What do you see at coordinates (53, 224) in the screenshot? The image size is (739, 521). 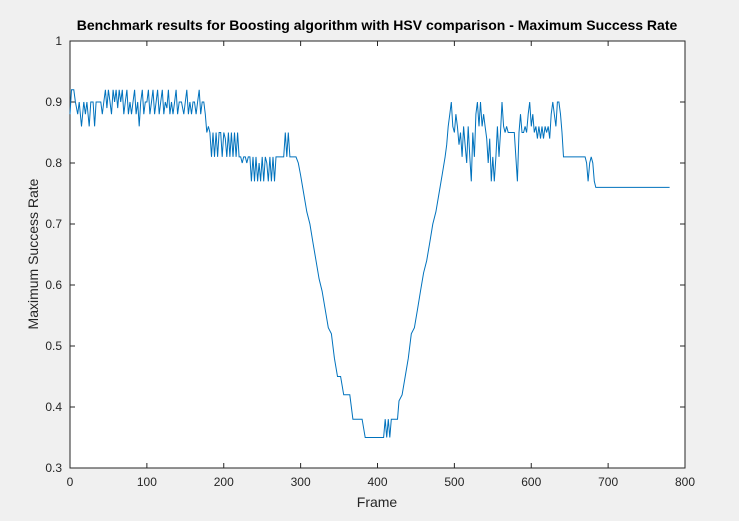 I see `y-tick-label: 0.7` at bounding box center [53, 224].